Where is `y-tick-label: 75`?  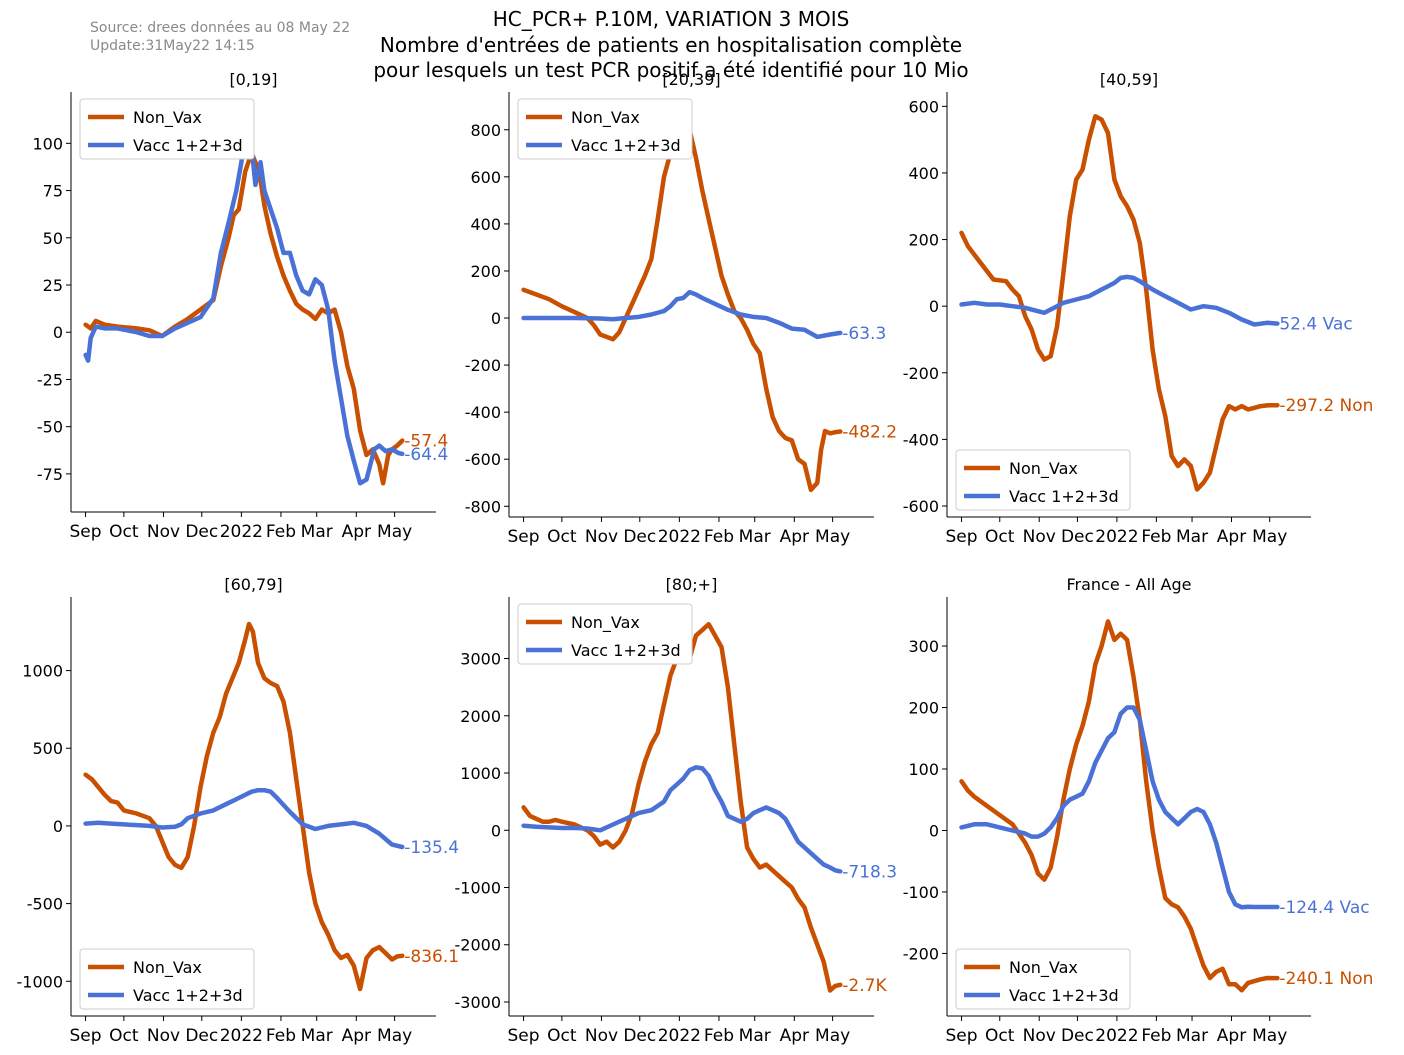
y-tick-label: 75 is located at coordinates (53, 191).